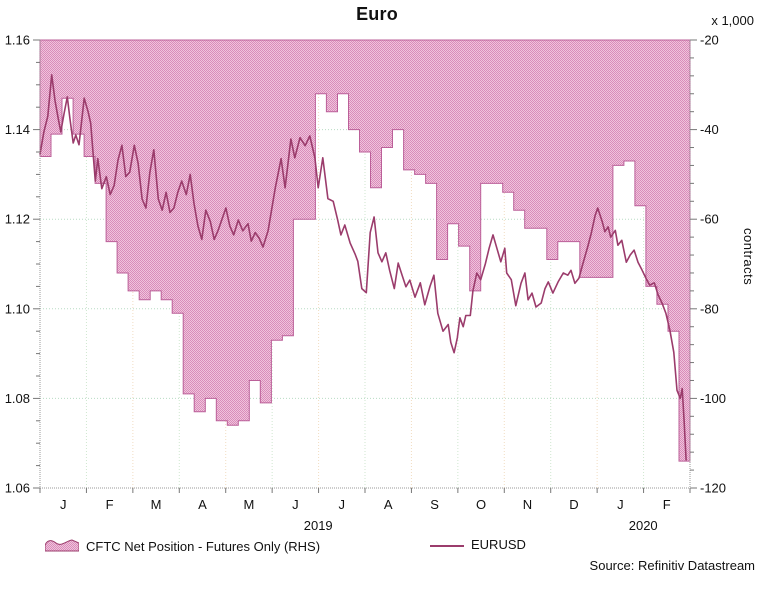 Image resolution: width=769 pixels, height=591 pixels. What do you see at coordinates (203, 546) in the screenshot?
I see `legend-label-cftc: CFTC Net Position - Futures Only (RHS)` at bounding box center [203, 546].